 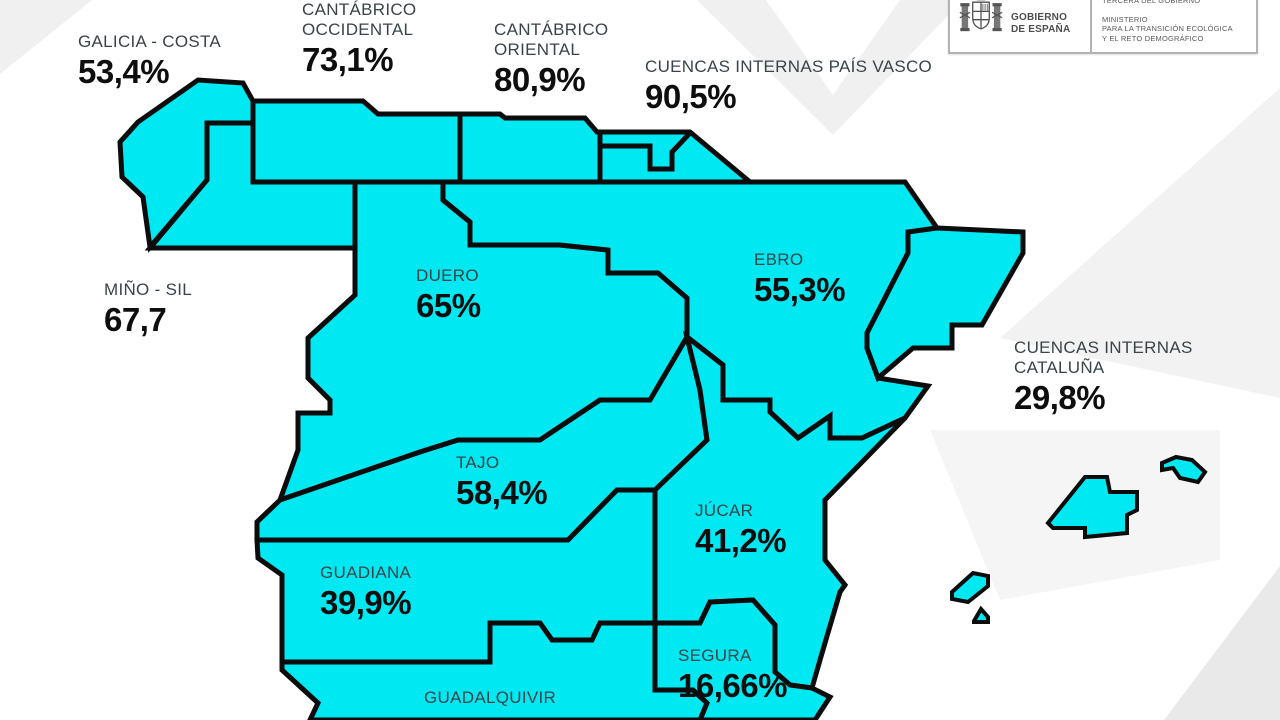 What do you see at coordinates (789, 66) in the screenshot?
I see `region-name: CUENCAS INTERNAS PAÍS VASCO` at bounding box center [789, 66].